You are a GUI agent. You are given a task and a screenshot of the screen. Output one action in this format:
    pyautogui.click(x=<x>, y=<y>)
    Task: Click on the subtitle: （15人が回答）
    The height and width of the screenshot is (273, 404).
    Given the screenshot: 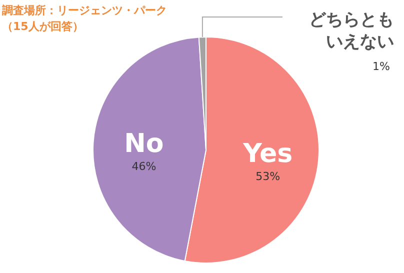 What is the action you would take?
    pyautogui.click(x=43, y=26)
    